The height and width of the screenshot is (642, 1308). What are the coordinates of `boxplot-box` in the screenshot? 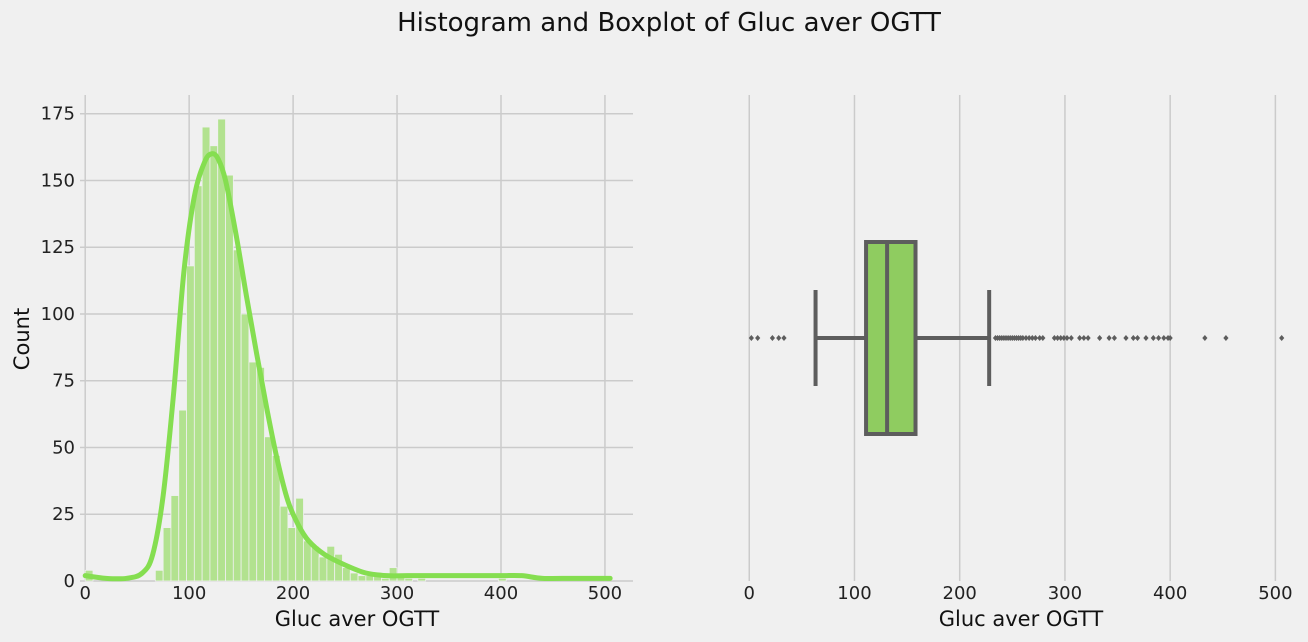 It's located at (891, 338).